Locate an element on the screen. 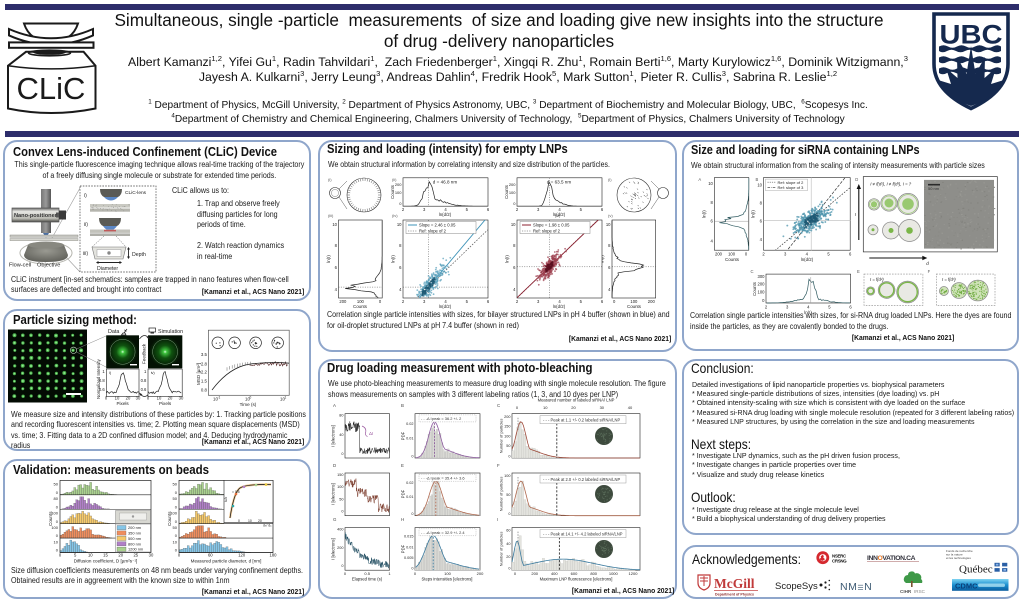  svg-text: 1200 nm is located at coordinates (135, 549).